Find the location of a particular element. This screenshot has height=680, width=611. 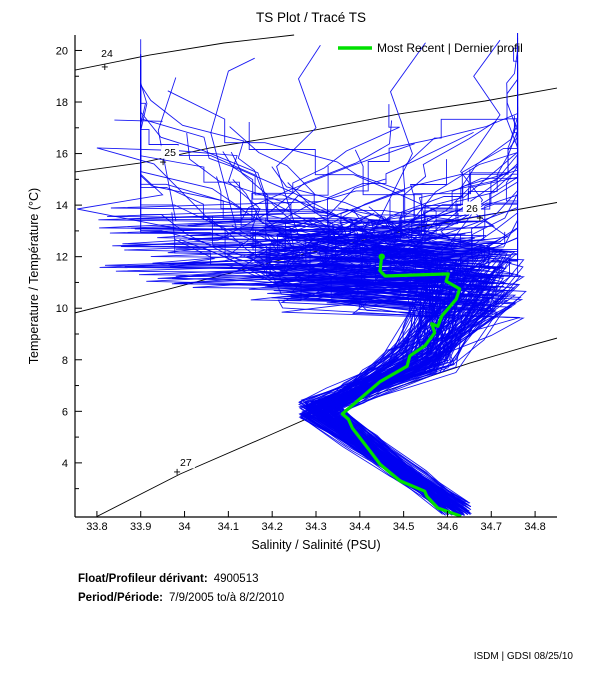

footer-float-line: Float/Profileur dérivant: 4900513 is located at coordinates (168, 579).